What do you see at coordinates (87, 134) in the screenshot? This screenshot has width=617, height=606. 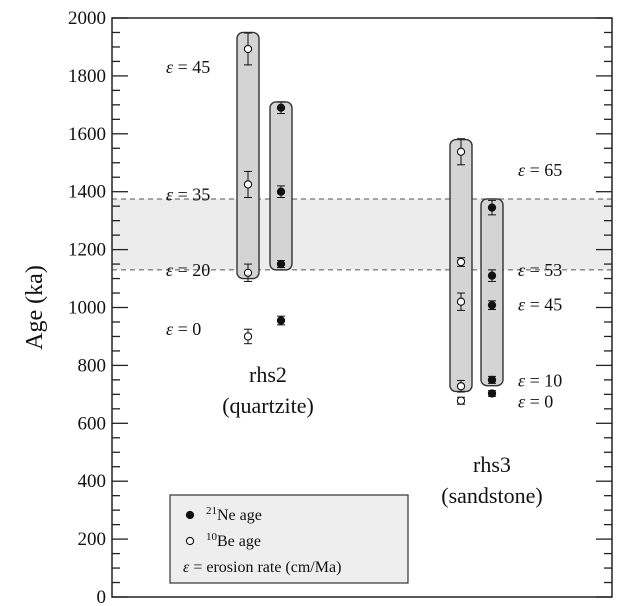 I see `y-tick-label: 1600` at bounding box center [87, 134].